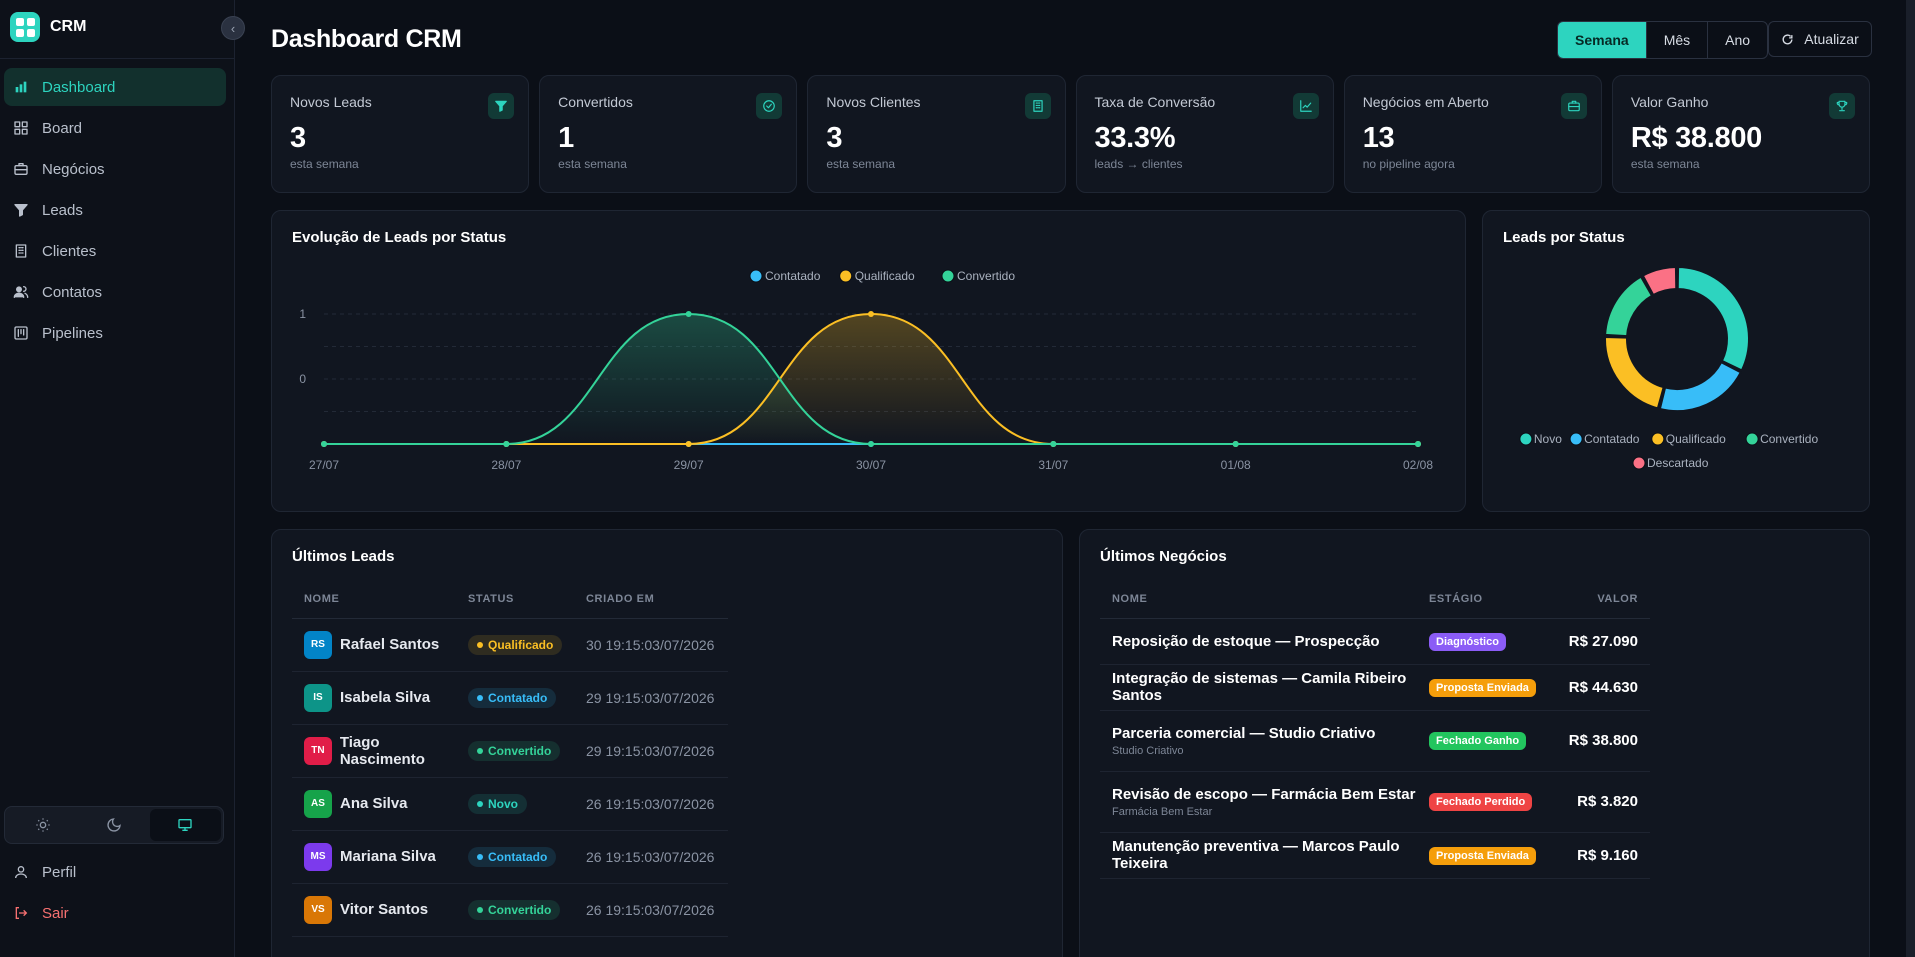  Describe the element at coordinates (1602, 40) in the screenshot. I see `period-button-0: Semana` at that location.